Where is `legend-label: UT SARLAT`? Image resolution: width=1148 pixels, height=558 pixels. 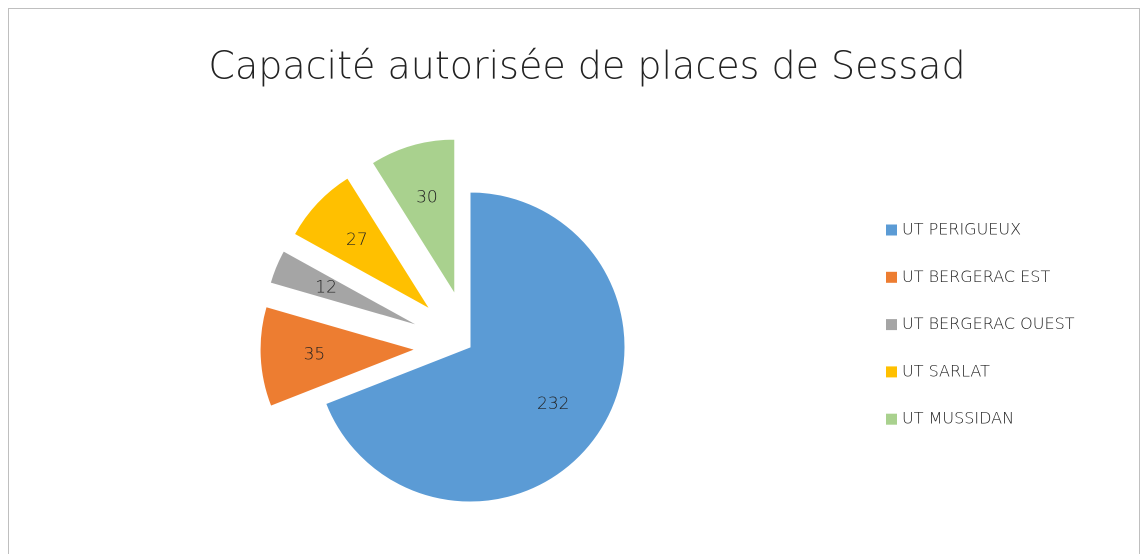
legend-label: UT SARLAT is located at coordinates (946, 370).